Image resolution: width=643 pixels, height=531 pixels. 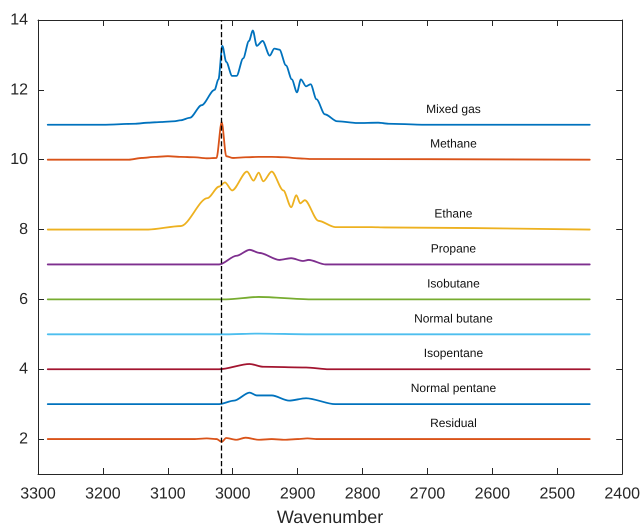 What do you see at coordinates (23, 229) in the screenshot?
I see `y-tick-label: 8` at bounding box center [23, 229].